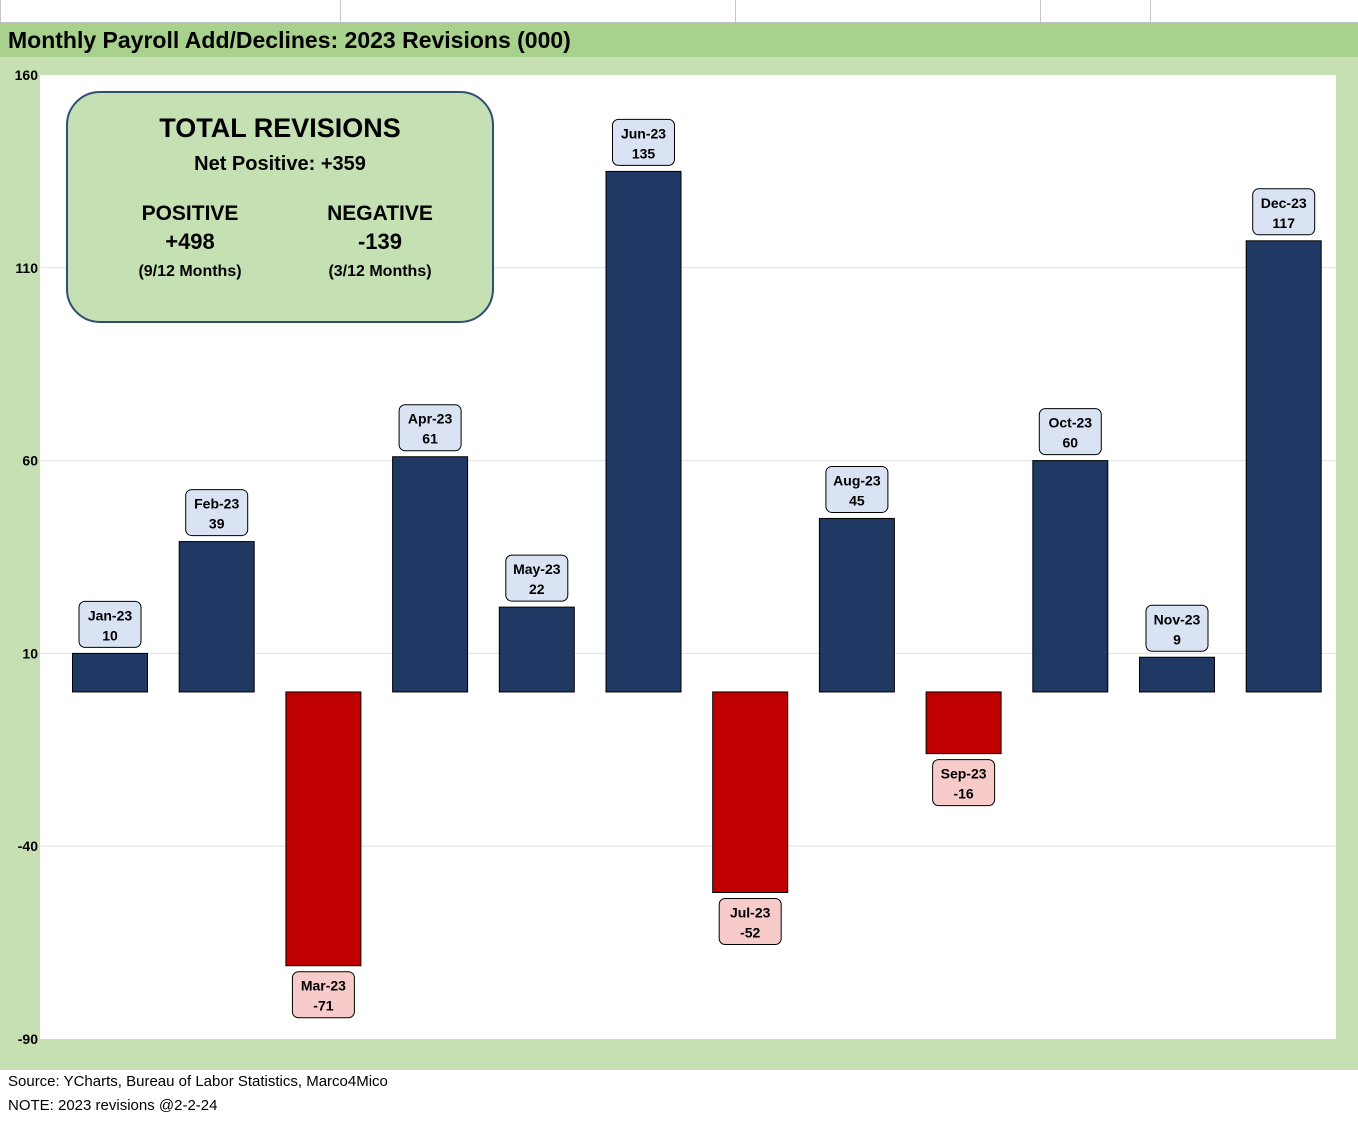 This screenshot has height=1122, width=1358. What do you see at coordinates (1177, 639) in the screenshot?
I see `data-label: 9` at bounding box center [1177, 639].